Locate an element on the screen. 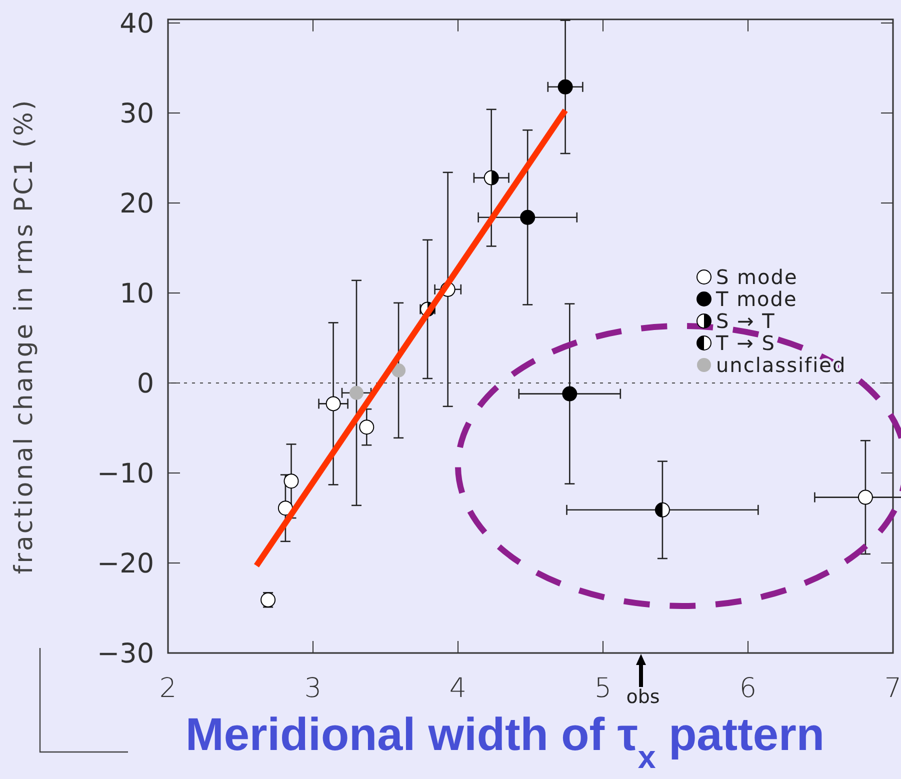 This screenshot has width=901, height=779. text: obs is located at coordinates (643, 697).